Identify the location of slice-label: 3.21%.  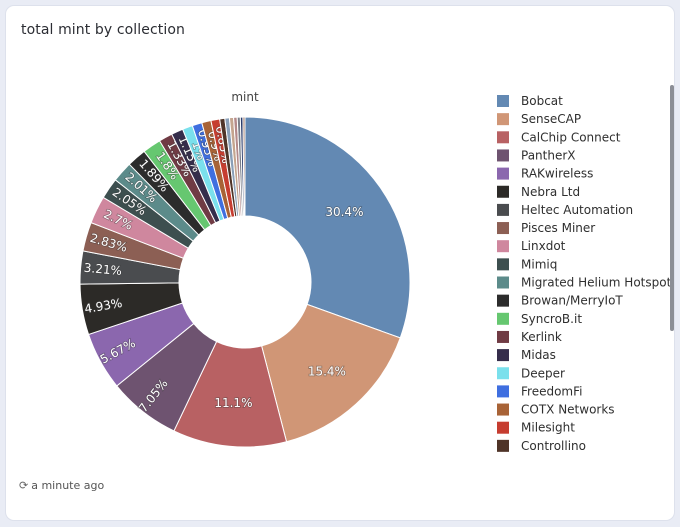
(102, 269).